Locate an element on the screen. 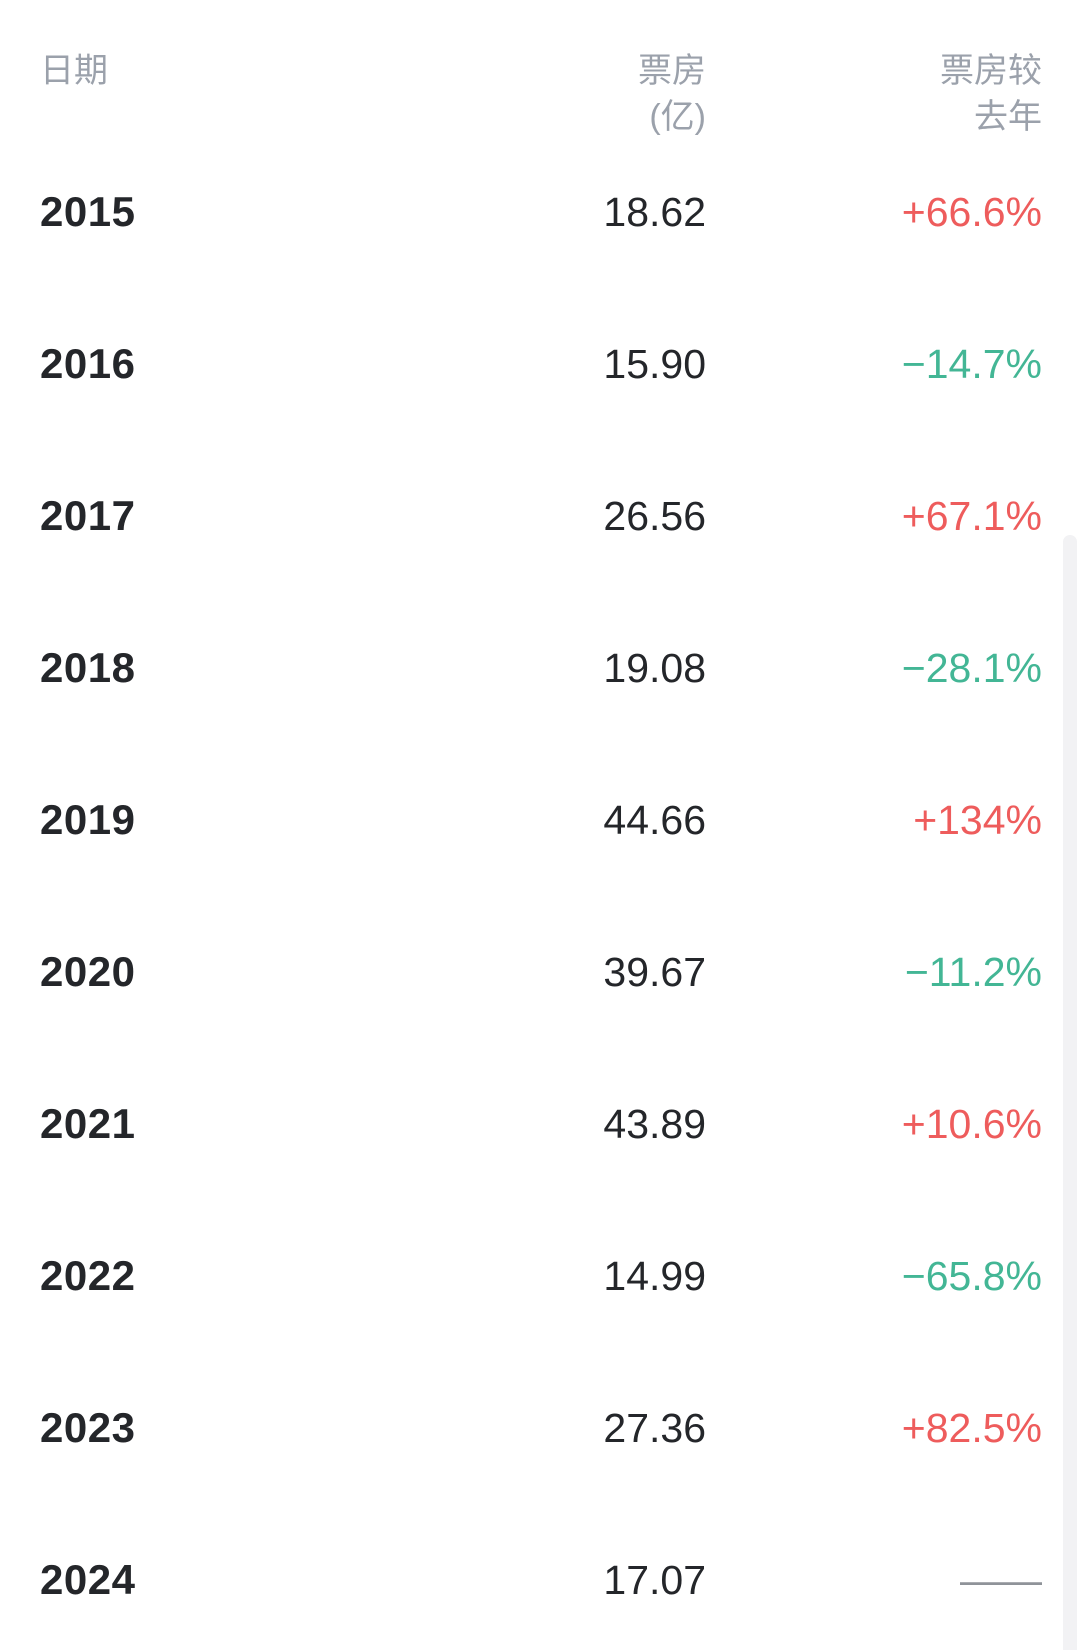 Image resolution: width=1080 pixels, height=1650 pixels. boxoffice-cell: 14.99 is located at coordinates (654, 1275).